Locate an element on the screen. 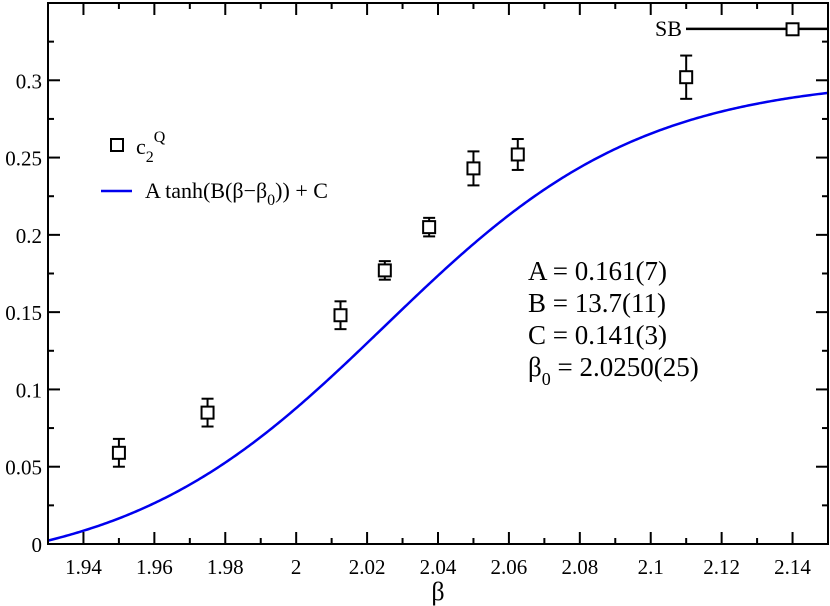  x-tick-label: 2.02 is located at coordinates (367, 567).